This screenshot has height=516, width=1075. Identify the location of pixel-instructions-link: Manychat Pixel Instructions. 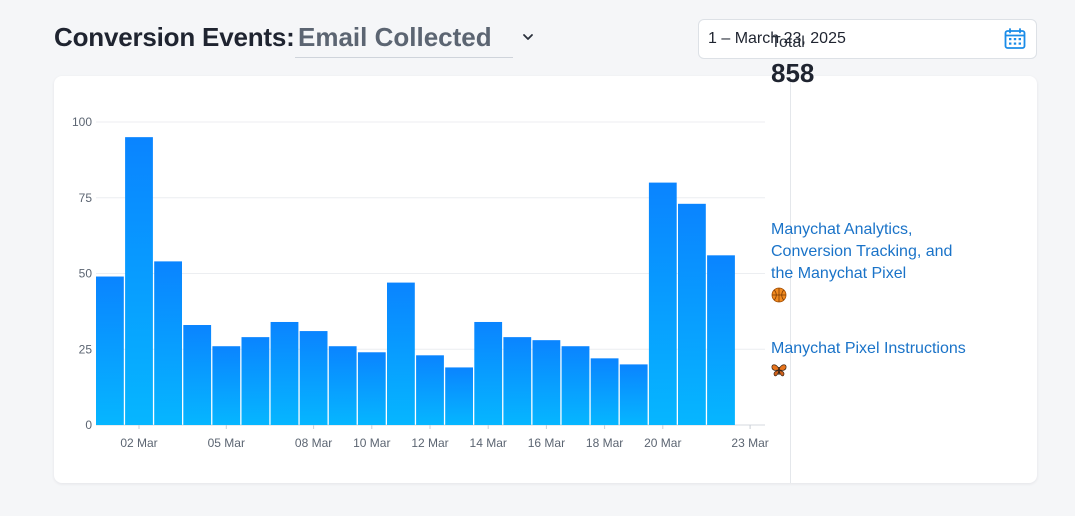
(871, 360).